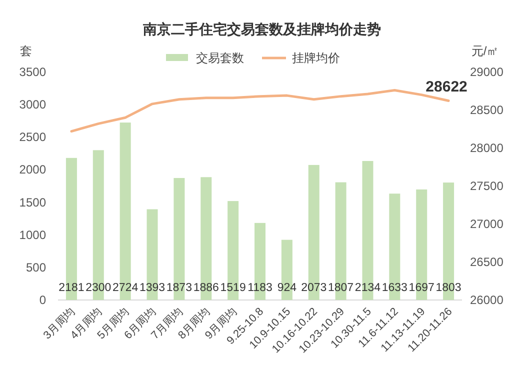 This screenshot has height=377, width=524. Describe the element at coordinates (487, 72) in the screenshot. I see `y2-tick-label: 29000` at that location.